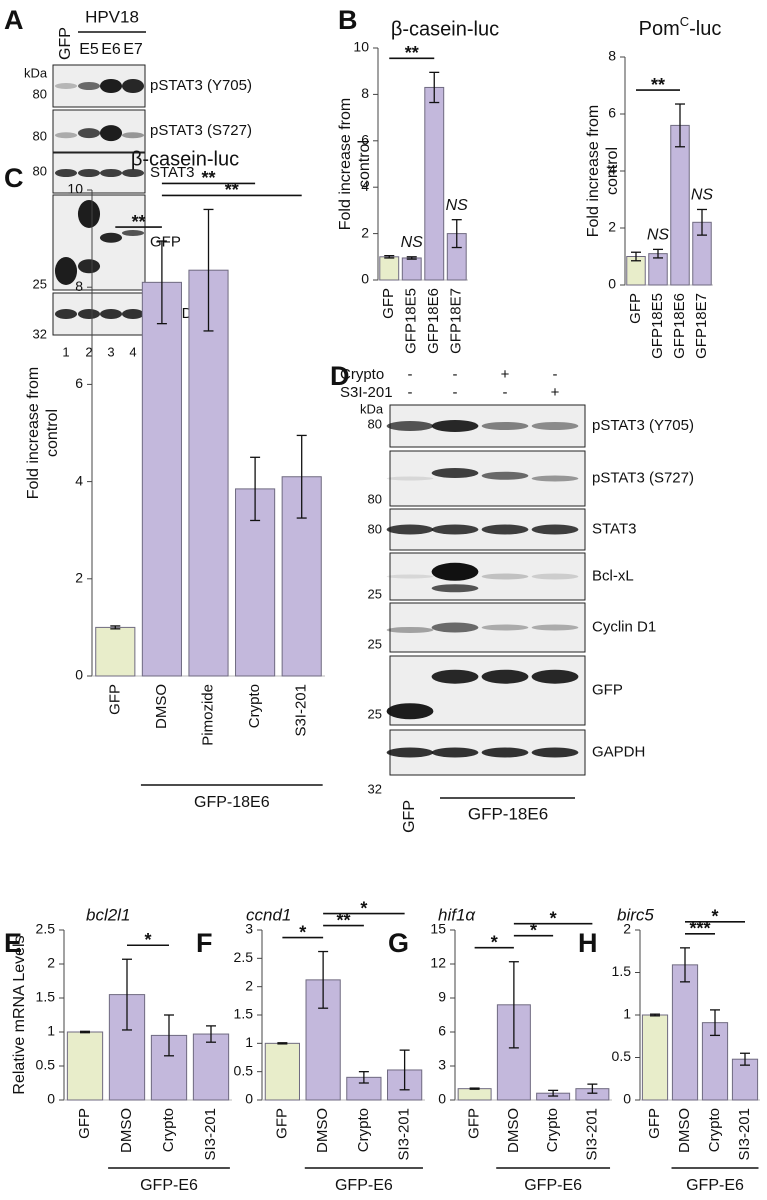 The width and height of the screenshot is (767, 1200). What do you see at coordinates (438, 929) in the screenshot?
I see `y-tick-label: 15` at bounding box center [438, 929].